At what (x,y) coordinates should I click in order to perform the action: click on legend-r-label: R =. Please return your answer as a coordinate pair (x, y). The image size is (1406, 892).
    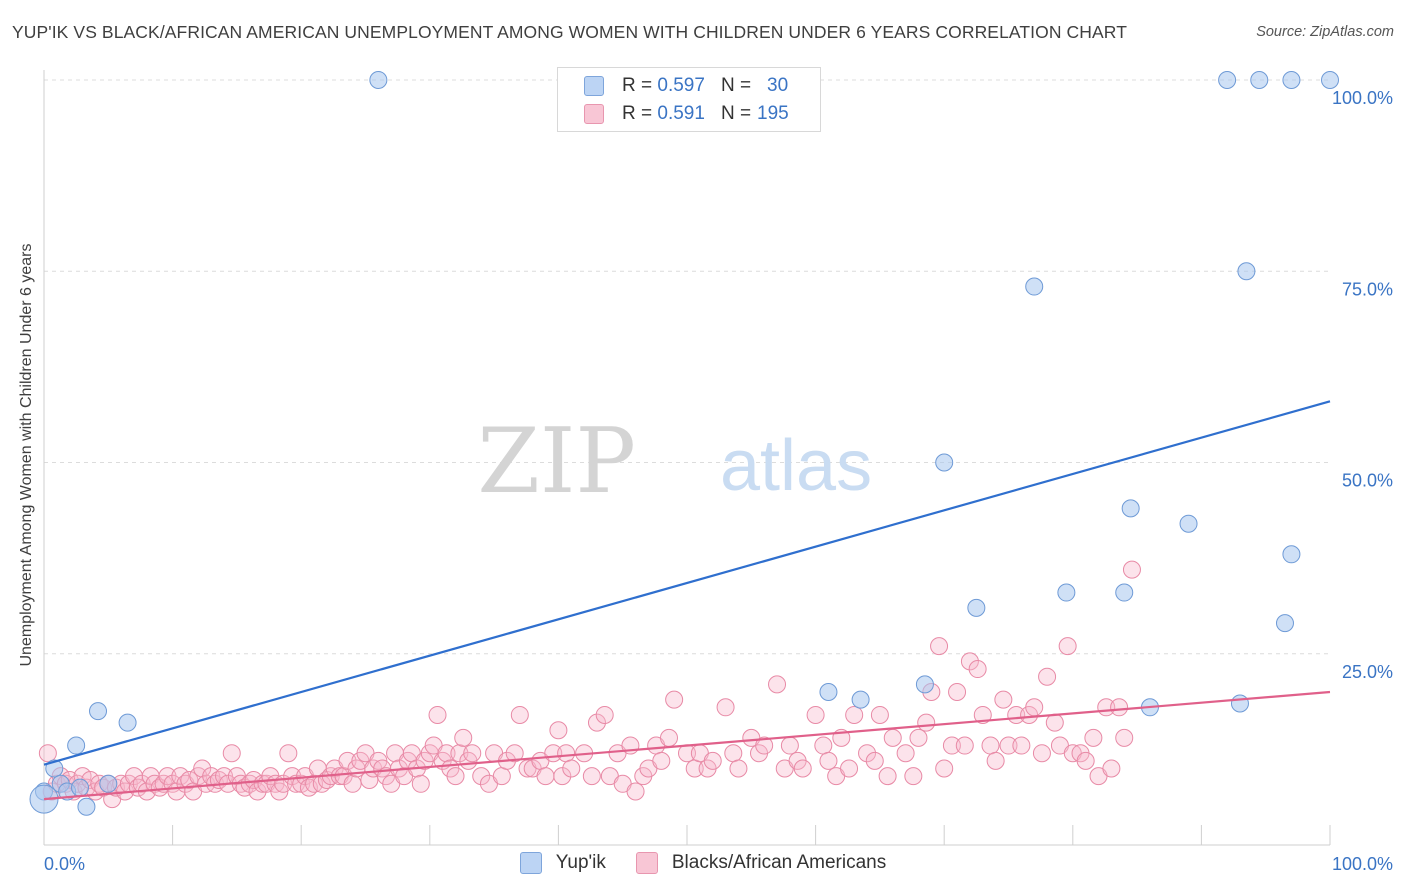
    Looking at the image, I should click on (637, 85).